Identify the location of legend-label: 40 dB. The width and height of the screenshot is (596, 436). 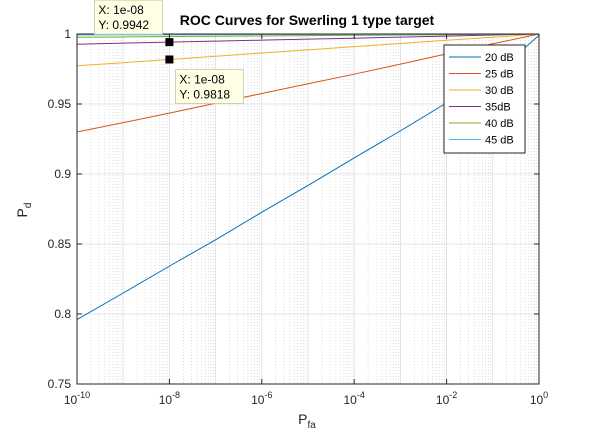
(499, 124).